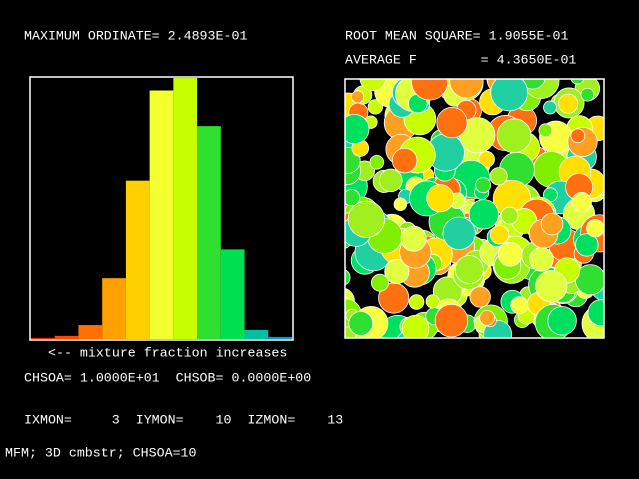  Describe the element at coordinates (456, 36) in the screenshot. I see `rms: ROOT MEAN SQUARE= 1.9055E-01` at that location.